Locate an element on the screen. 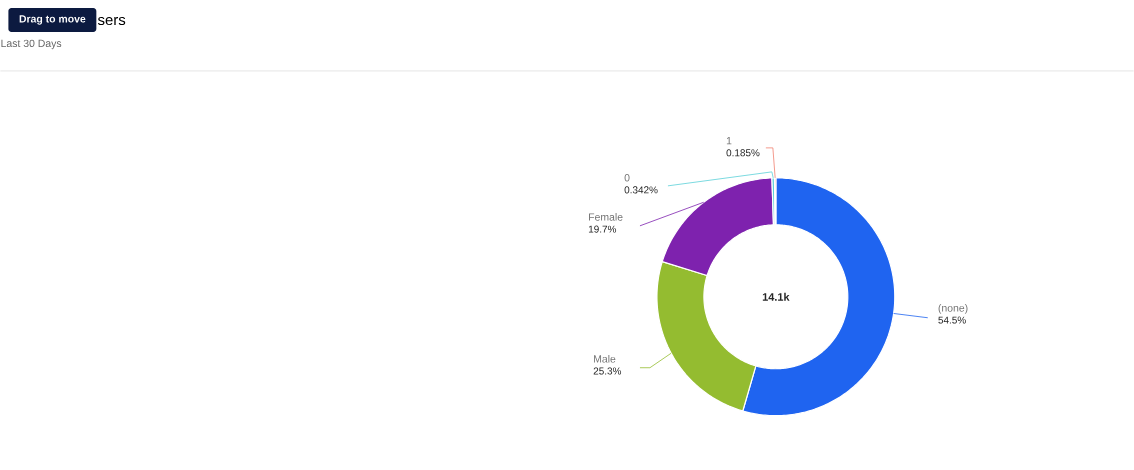  data-label: 54.5% is located at coordinates (952, 320).